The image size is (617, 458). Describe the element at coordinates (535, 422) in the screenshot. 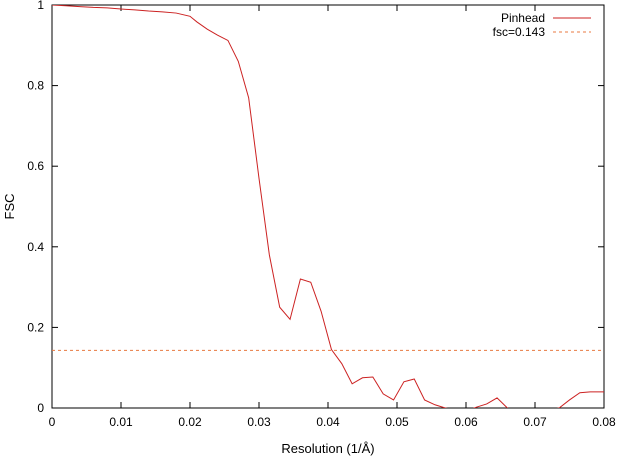

I see `x-tick-label: 0.07` at that location.